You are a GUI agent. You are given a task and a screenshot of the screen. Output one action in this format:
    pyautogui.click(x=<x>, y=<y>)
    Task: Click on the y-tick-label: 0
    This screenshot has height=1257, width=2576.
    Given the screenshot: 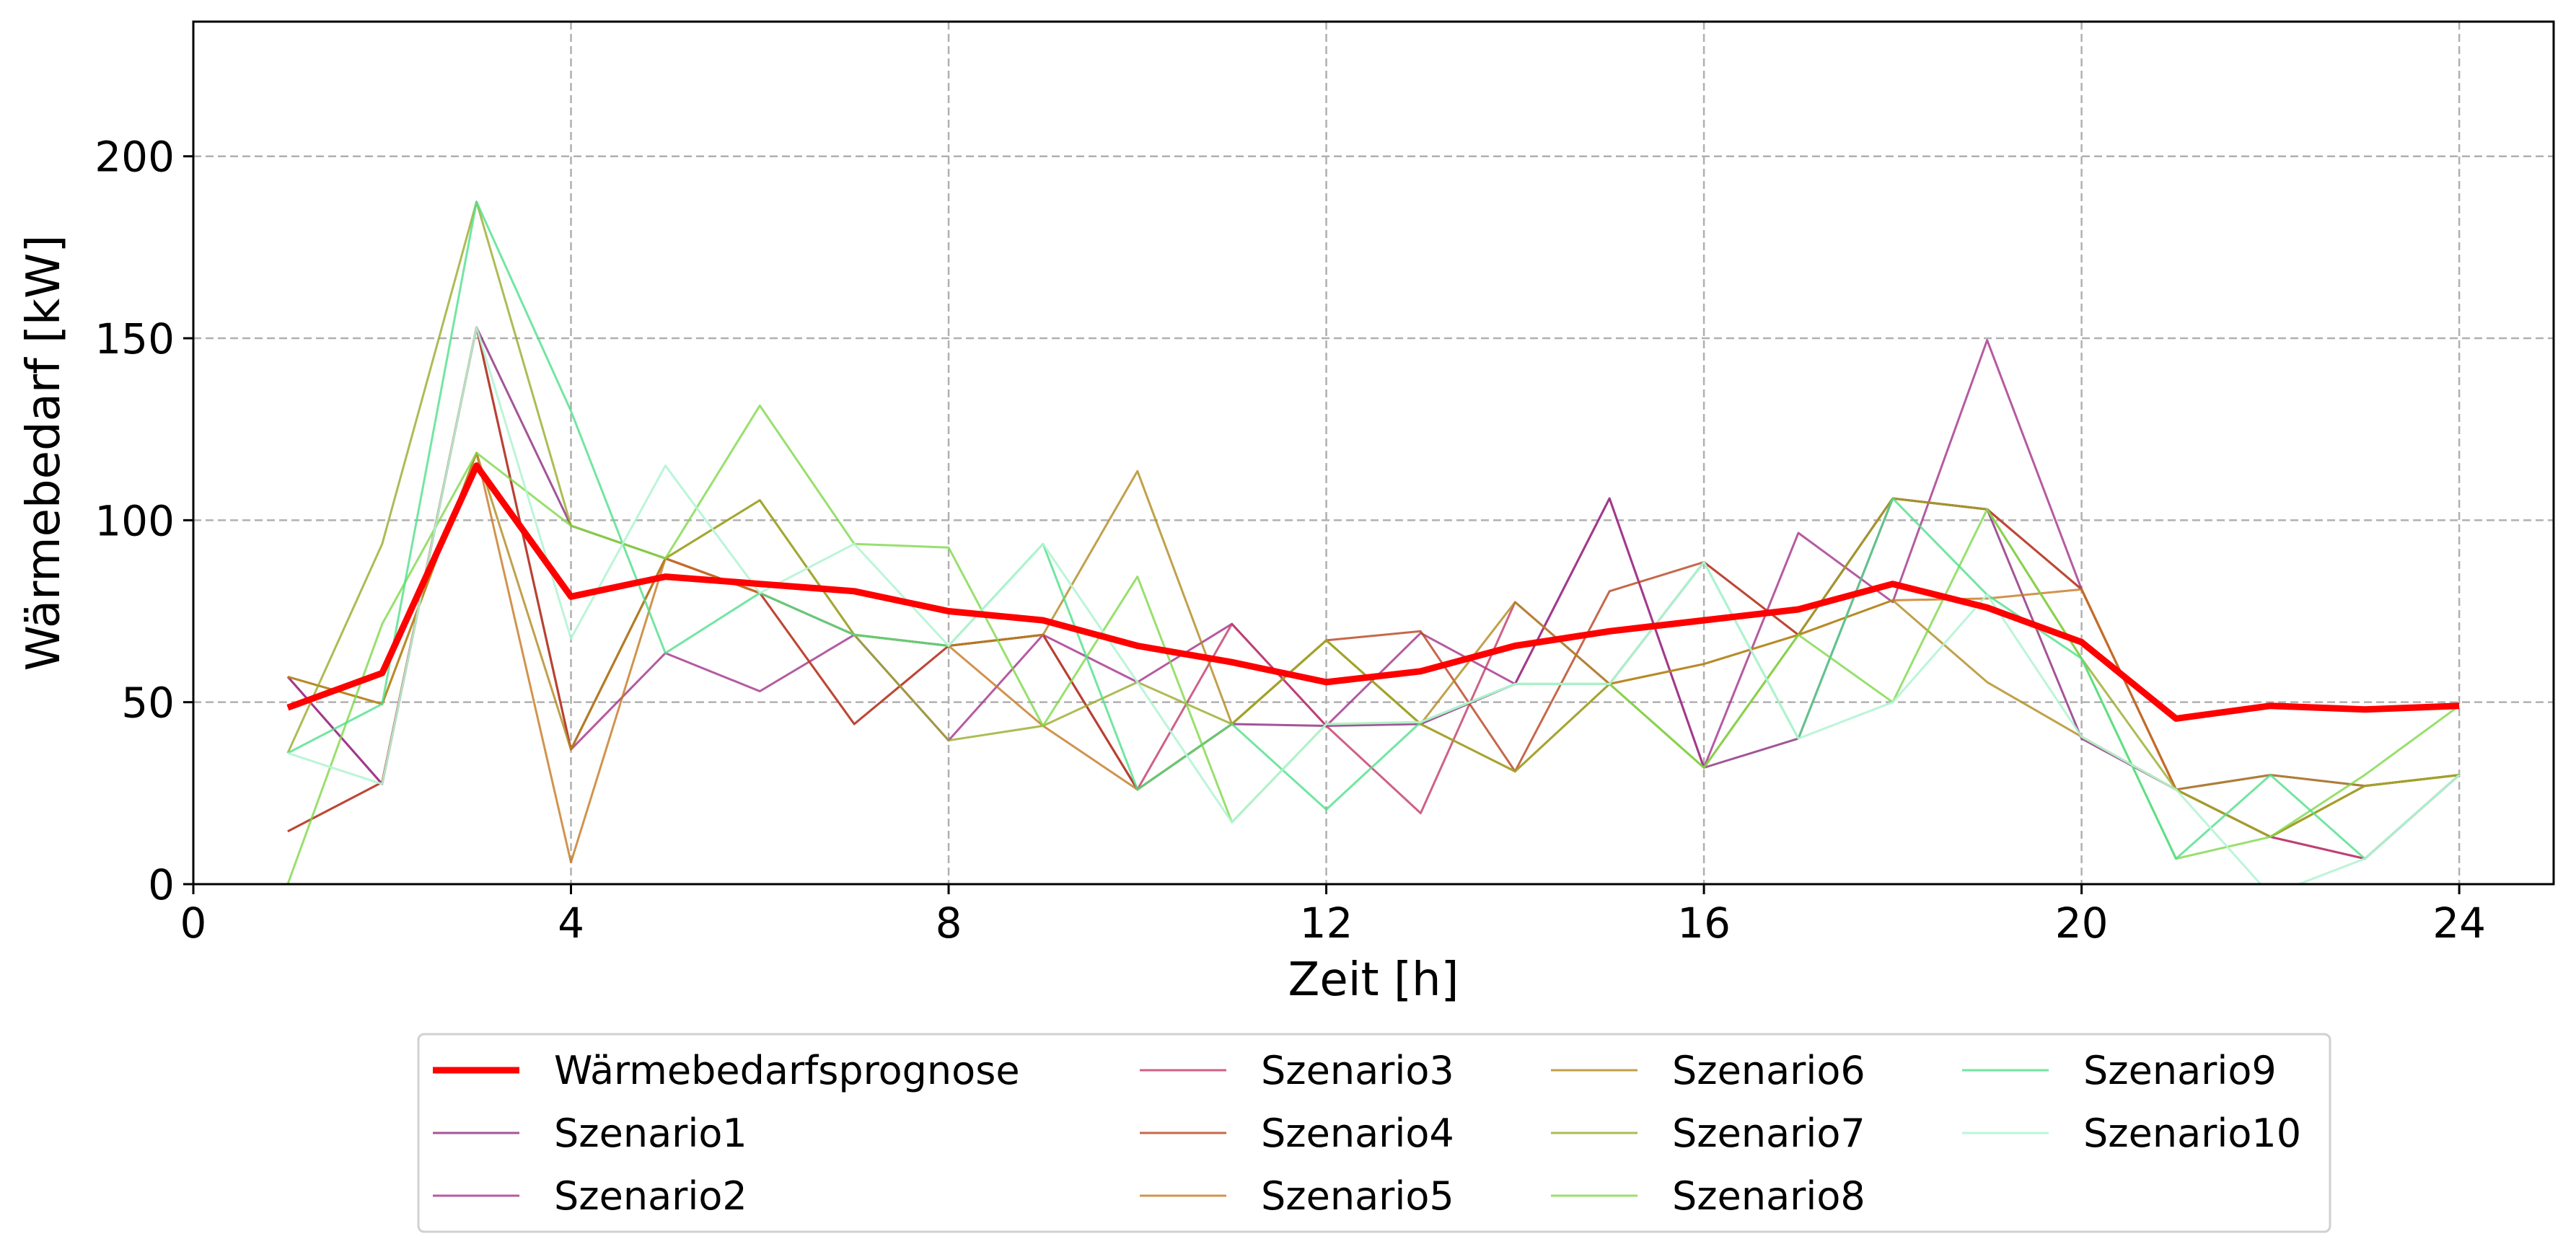 What is the action you would take?
    pyautogui.click(x=161, y=884)
    